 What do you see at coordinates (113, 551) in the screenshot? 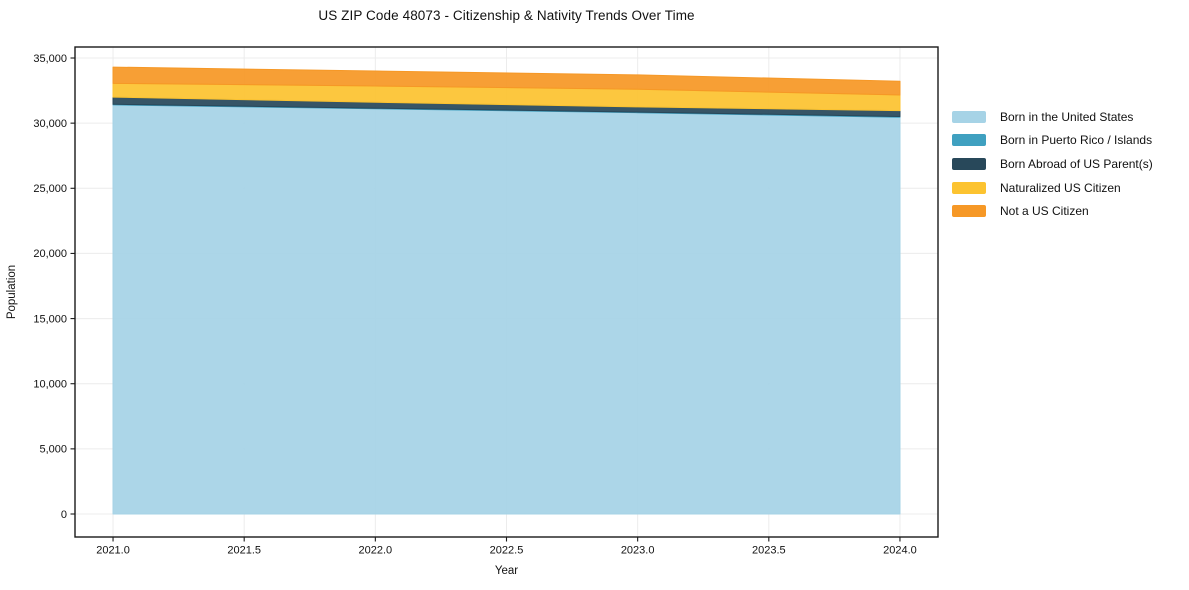
I see `x-tick-label: 2021.0` at bounding box center [113, 551].